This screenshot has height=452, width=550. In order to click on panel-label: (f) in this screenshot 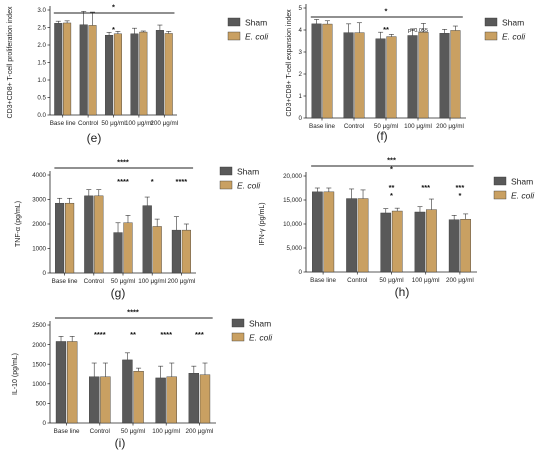, I will do `click(381, 136)`.